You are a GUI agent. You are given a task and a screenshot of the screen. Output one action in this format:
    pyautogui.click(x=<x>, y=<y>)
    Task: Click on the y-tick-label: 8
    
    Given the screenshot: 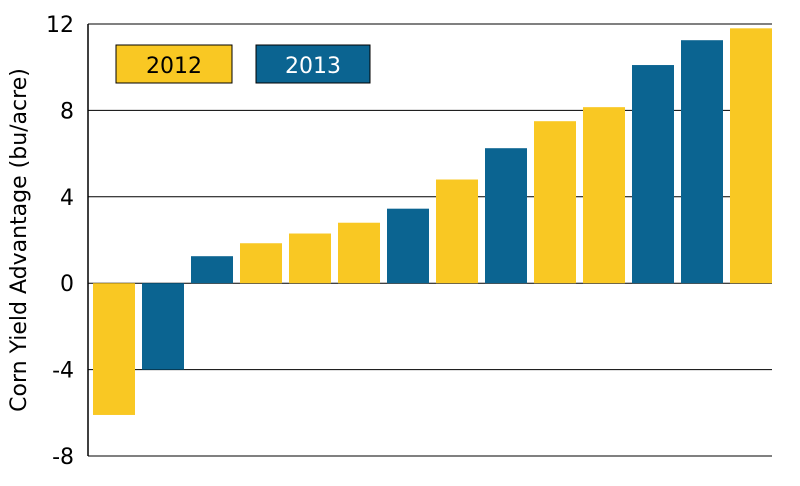 What is the action you would take?
    pyautogui.click(x=67, y=111)
    